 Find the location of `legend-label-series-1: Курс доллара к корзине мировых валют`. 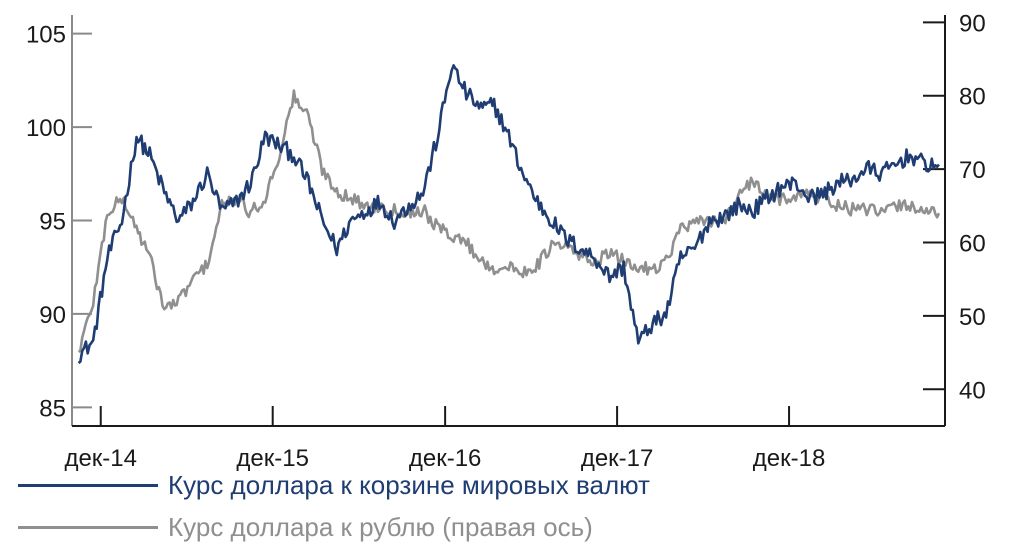

legend-label-series-1: Курс доллара к корзине мировых валют is located at coordinates (409, 485).